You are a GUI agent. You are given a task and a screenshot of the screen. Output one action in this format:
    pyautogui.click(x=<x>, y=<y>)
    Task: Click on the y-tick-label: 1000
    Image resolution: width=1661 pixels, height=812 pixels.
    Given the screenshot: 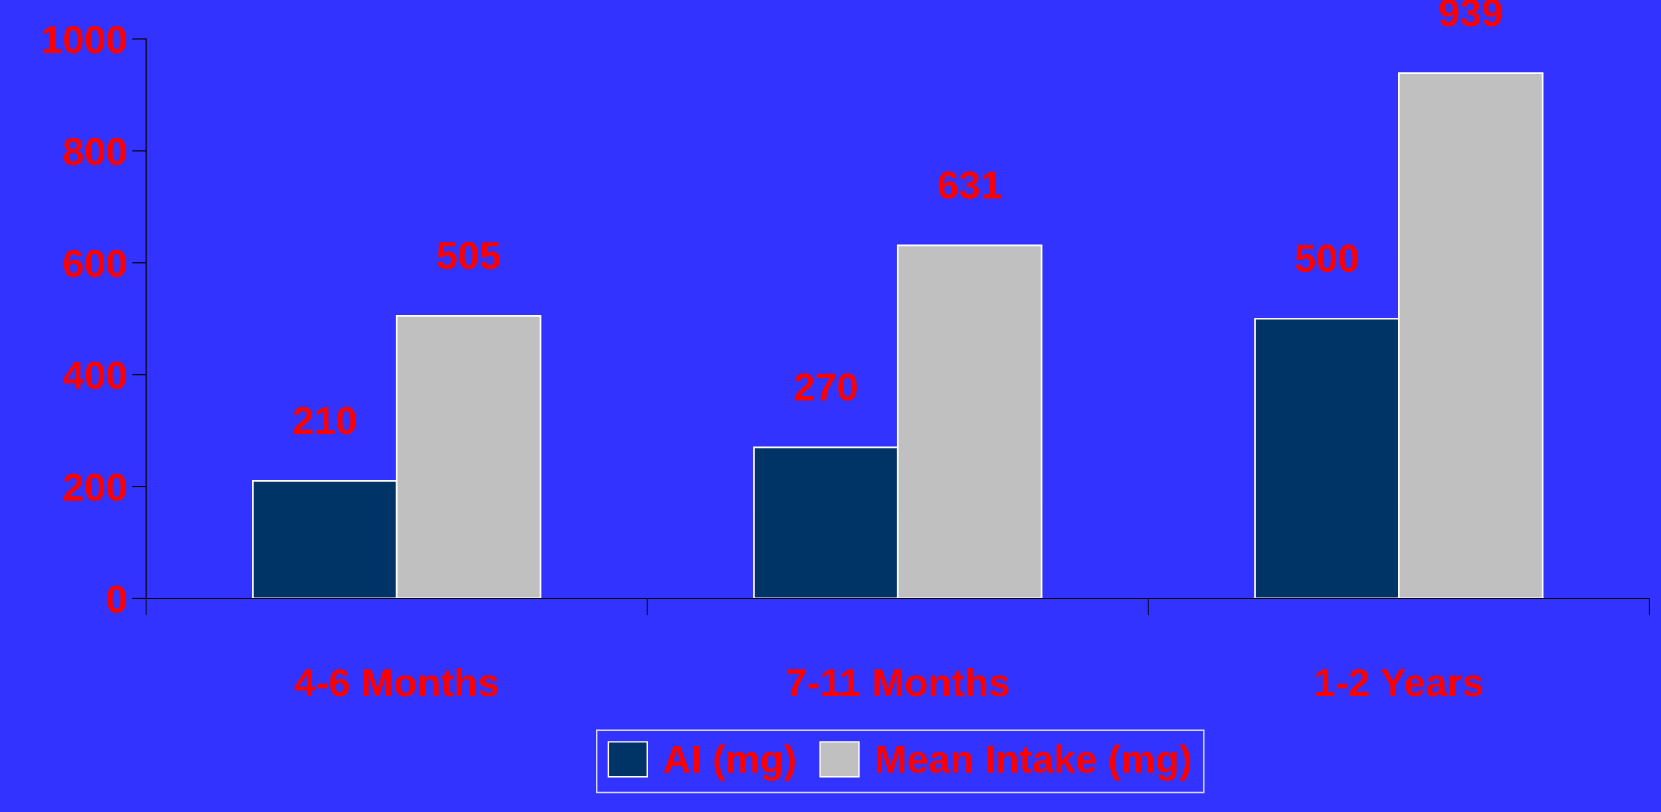 What is the action you would take?
    pyautogui.click(x=84, y=39)
    